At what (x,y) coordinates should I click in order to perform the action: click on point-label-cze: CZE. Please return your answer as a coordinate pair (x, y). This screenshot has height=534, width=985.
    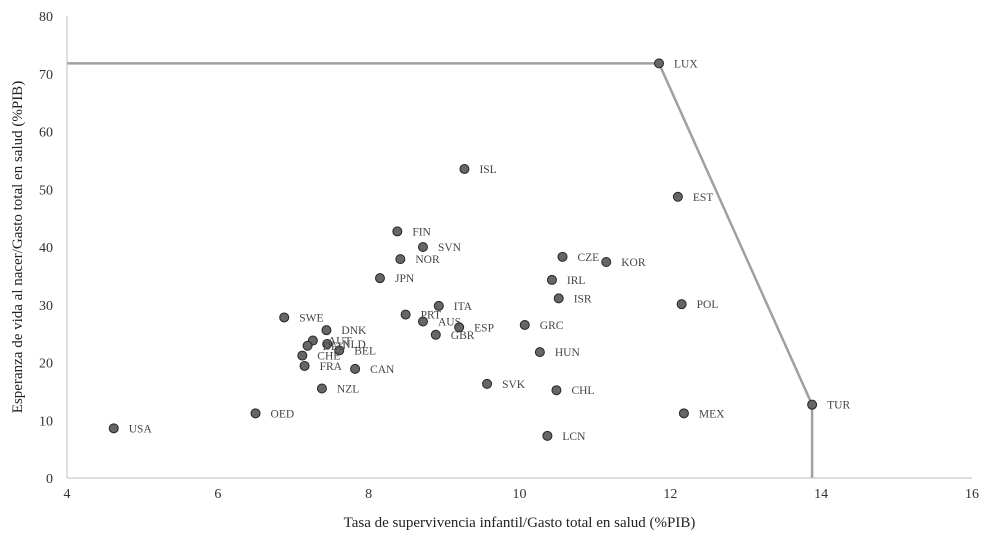
    Looking at the image, I should click on (588, 258).